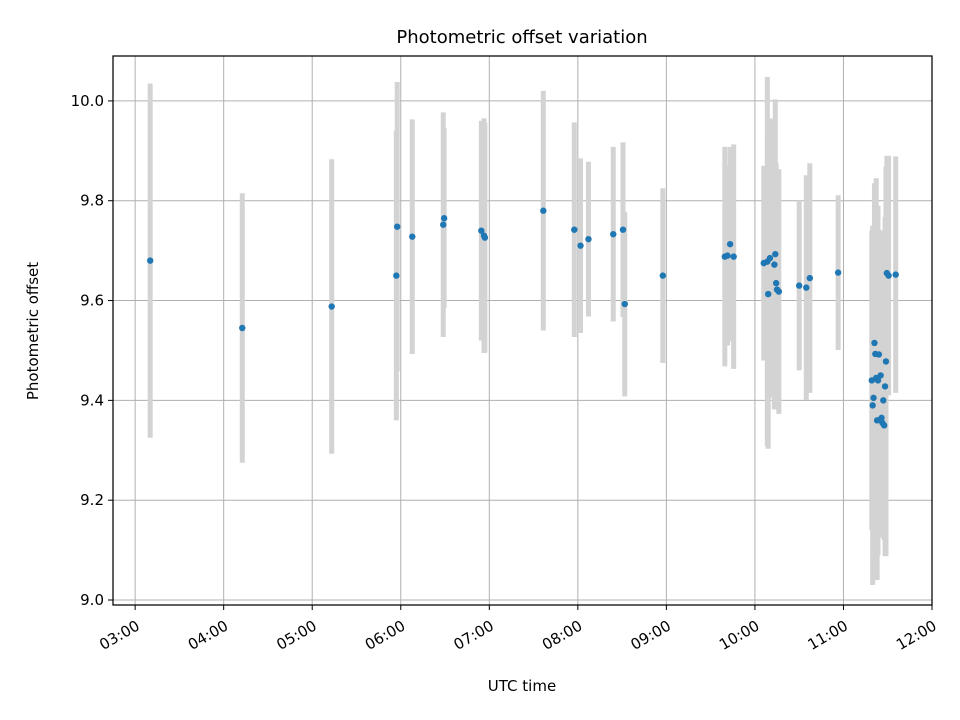  Describe the element at coordinates (33, 331) in the screenshot. I see `y-axis-label: Photometric offset` at that location.